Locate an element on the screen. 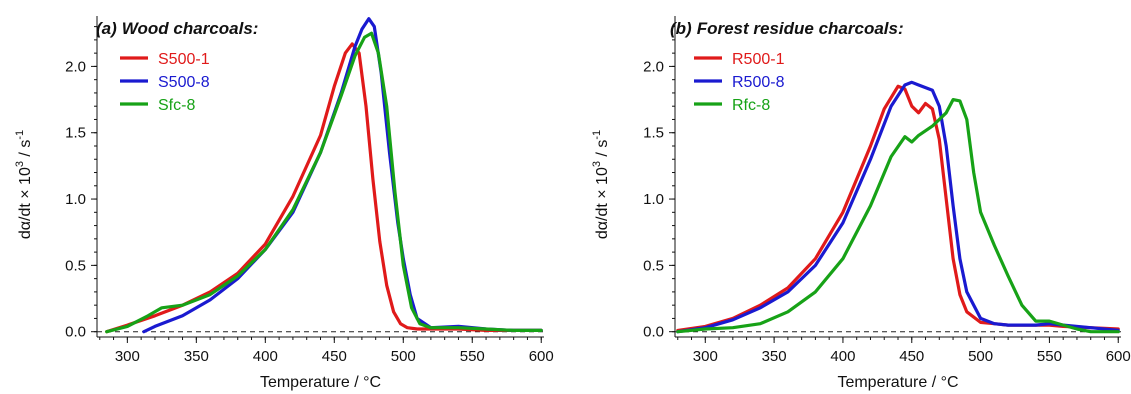 The width and height of the screenshot is (1131, 394). panel-title-text: Forest residue charcoals: is located at coordinates (800, 28).